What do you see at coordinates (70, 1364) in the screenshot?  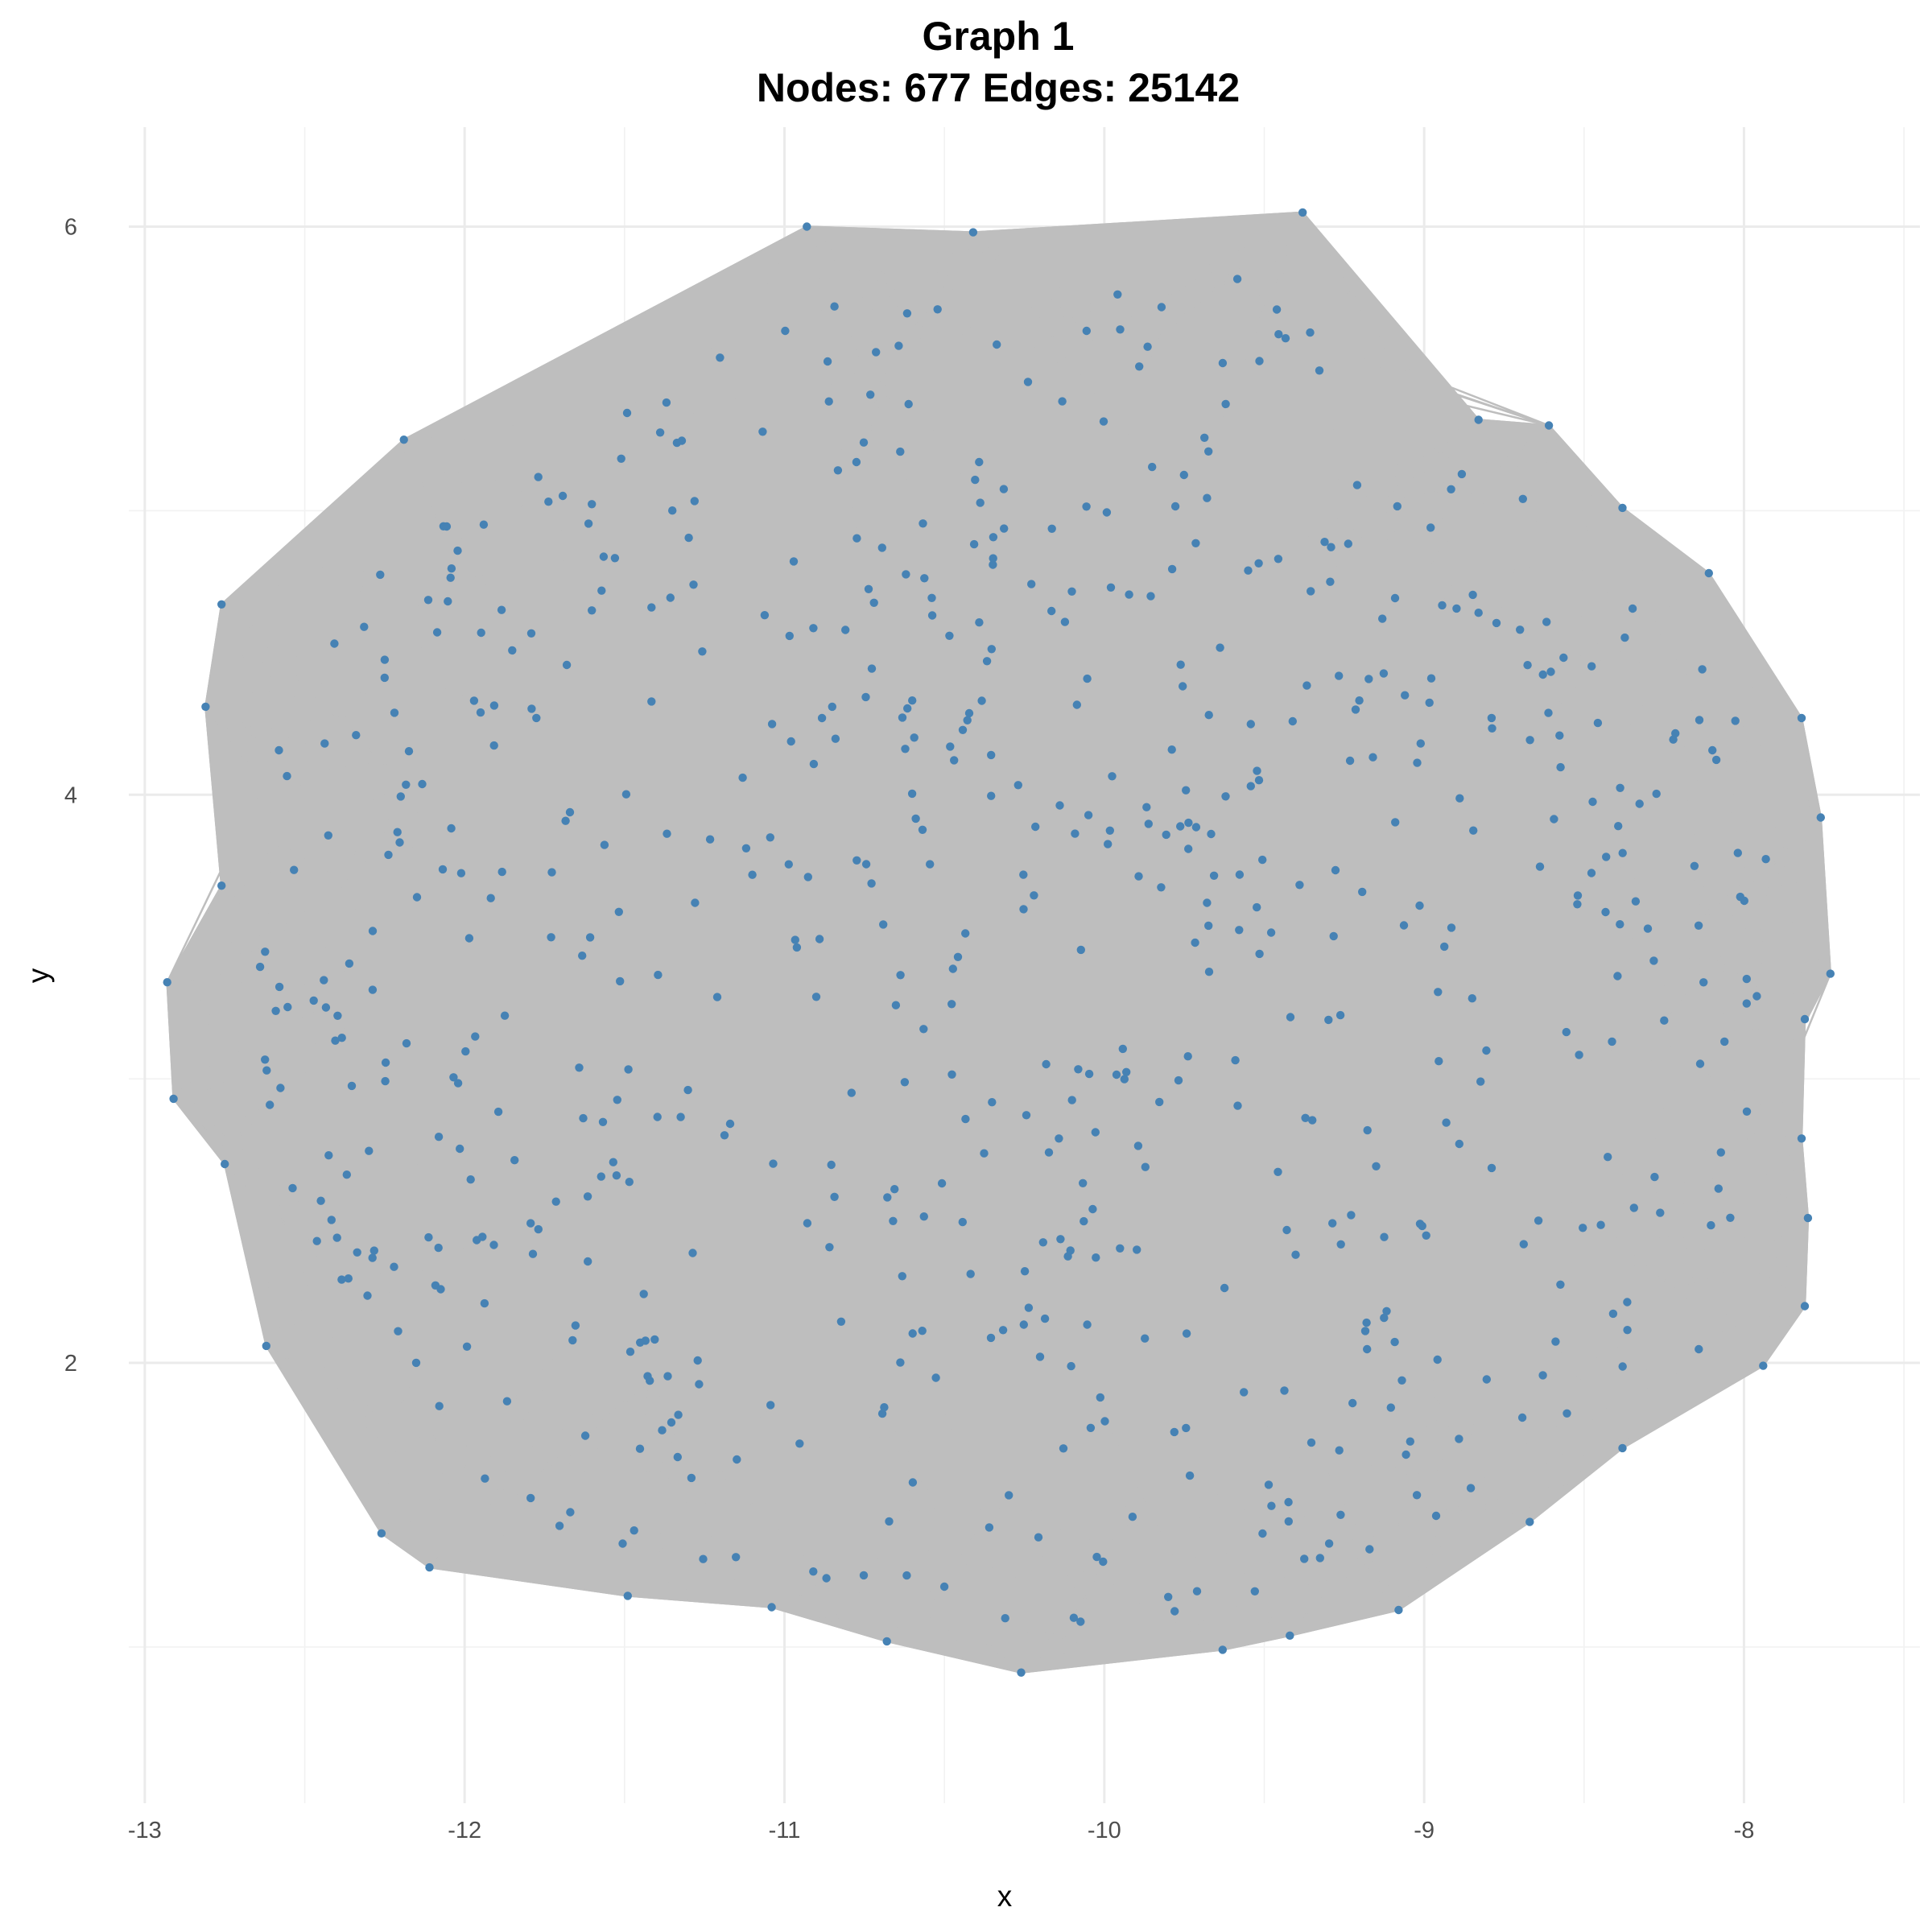 I see `y-tick-label: 2` at bounding box center [70, 1364].